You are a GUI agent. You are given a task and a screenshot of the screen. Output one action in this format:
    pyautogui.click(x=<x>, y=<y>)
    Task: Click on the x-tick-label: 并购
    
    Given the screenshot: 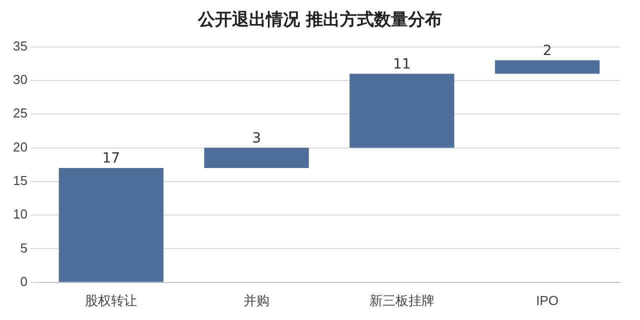 What is the action you would take?
    pyautogui.click(x=257, y=300)
    